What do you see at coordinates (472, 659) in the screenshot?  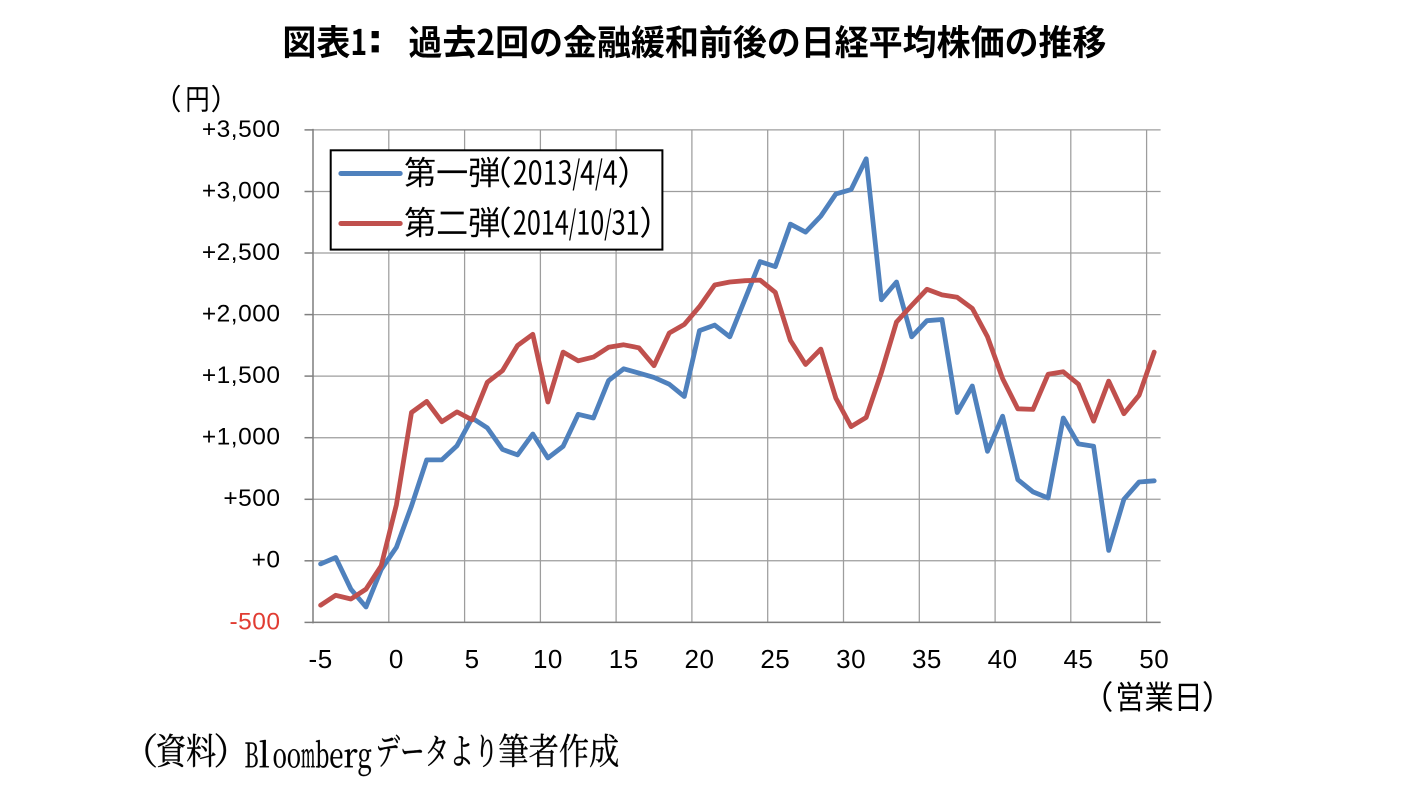 I see `svg-text: 5` at bounding box center [472, 659].